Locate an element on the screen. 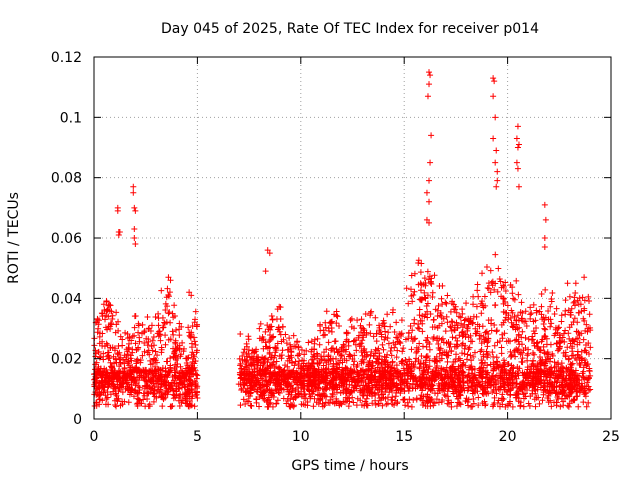  x-tick-label: 10 is located at coordinates (301, 437).